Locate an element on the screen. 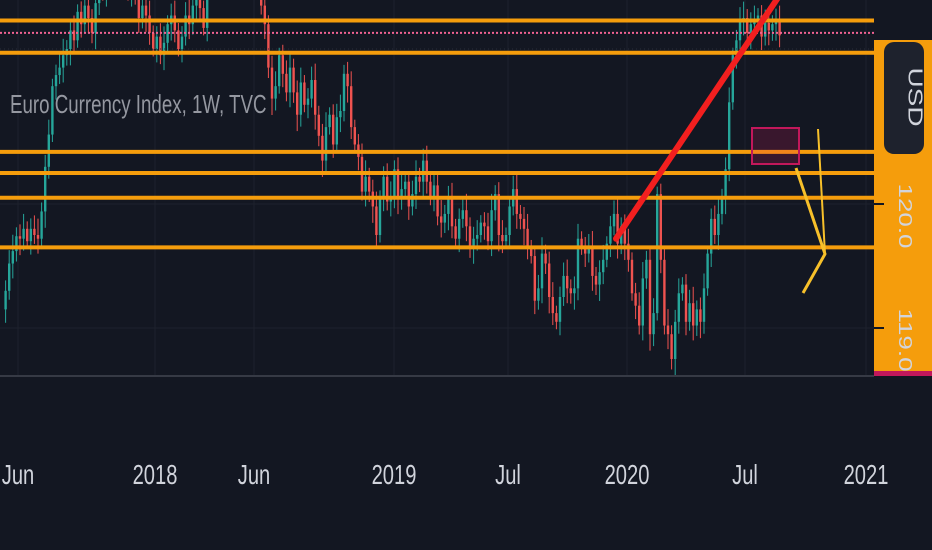  price-axis: USD 120.0 119.0 is located at coordinates (903, 208).